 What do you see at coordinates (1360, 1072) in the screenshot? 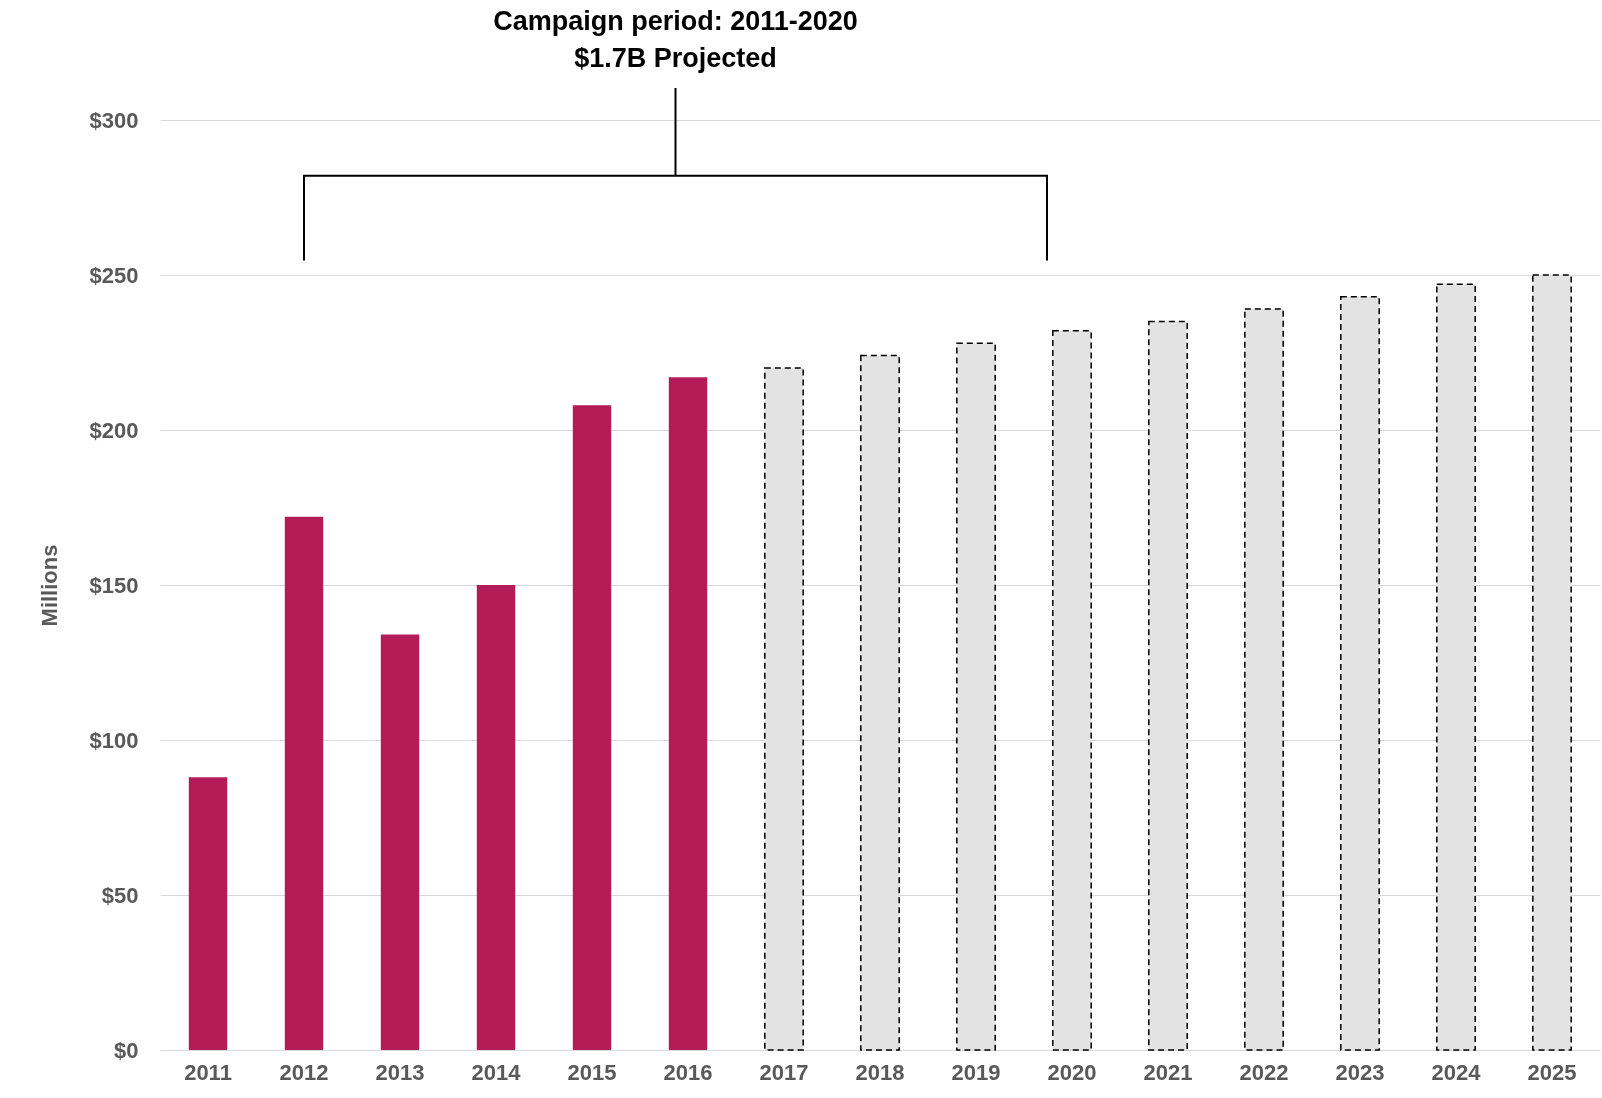
I see `x-tick-label: 2023` at bounding box center [1360, 1072].